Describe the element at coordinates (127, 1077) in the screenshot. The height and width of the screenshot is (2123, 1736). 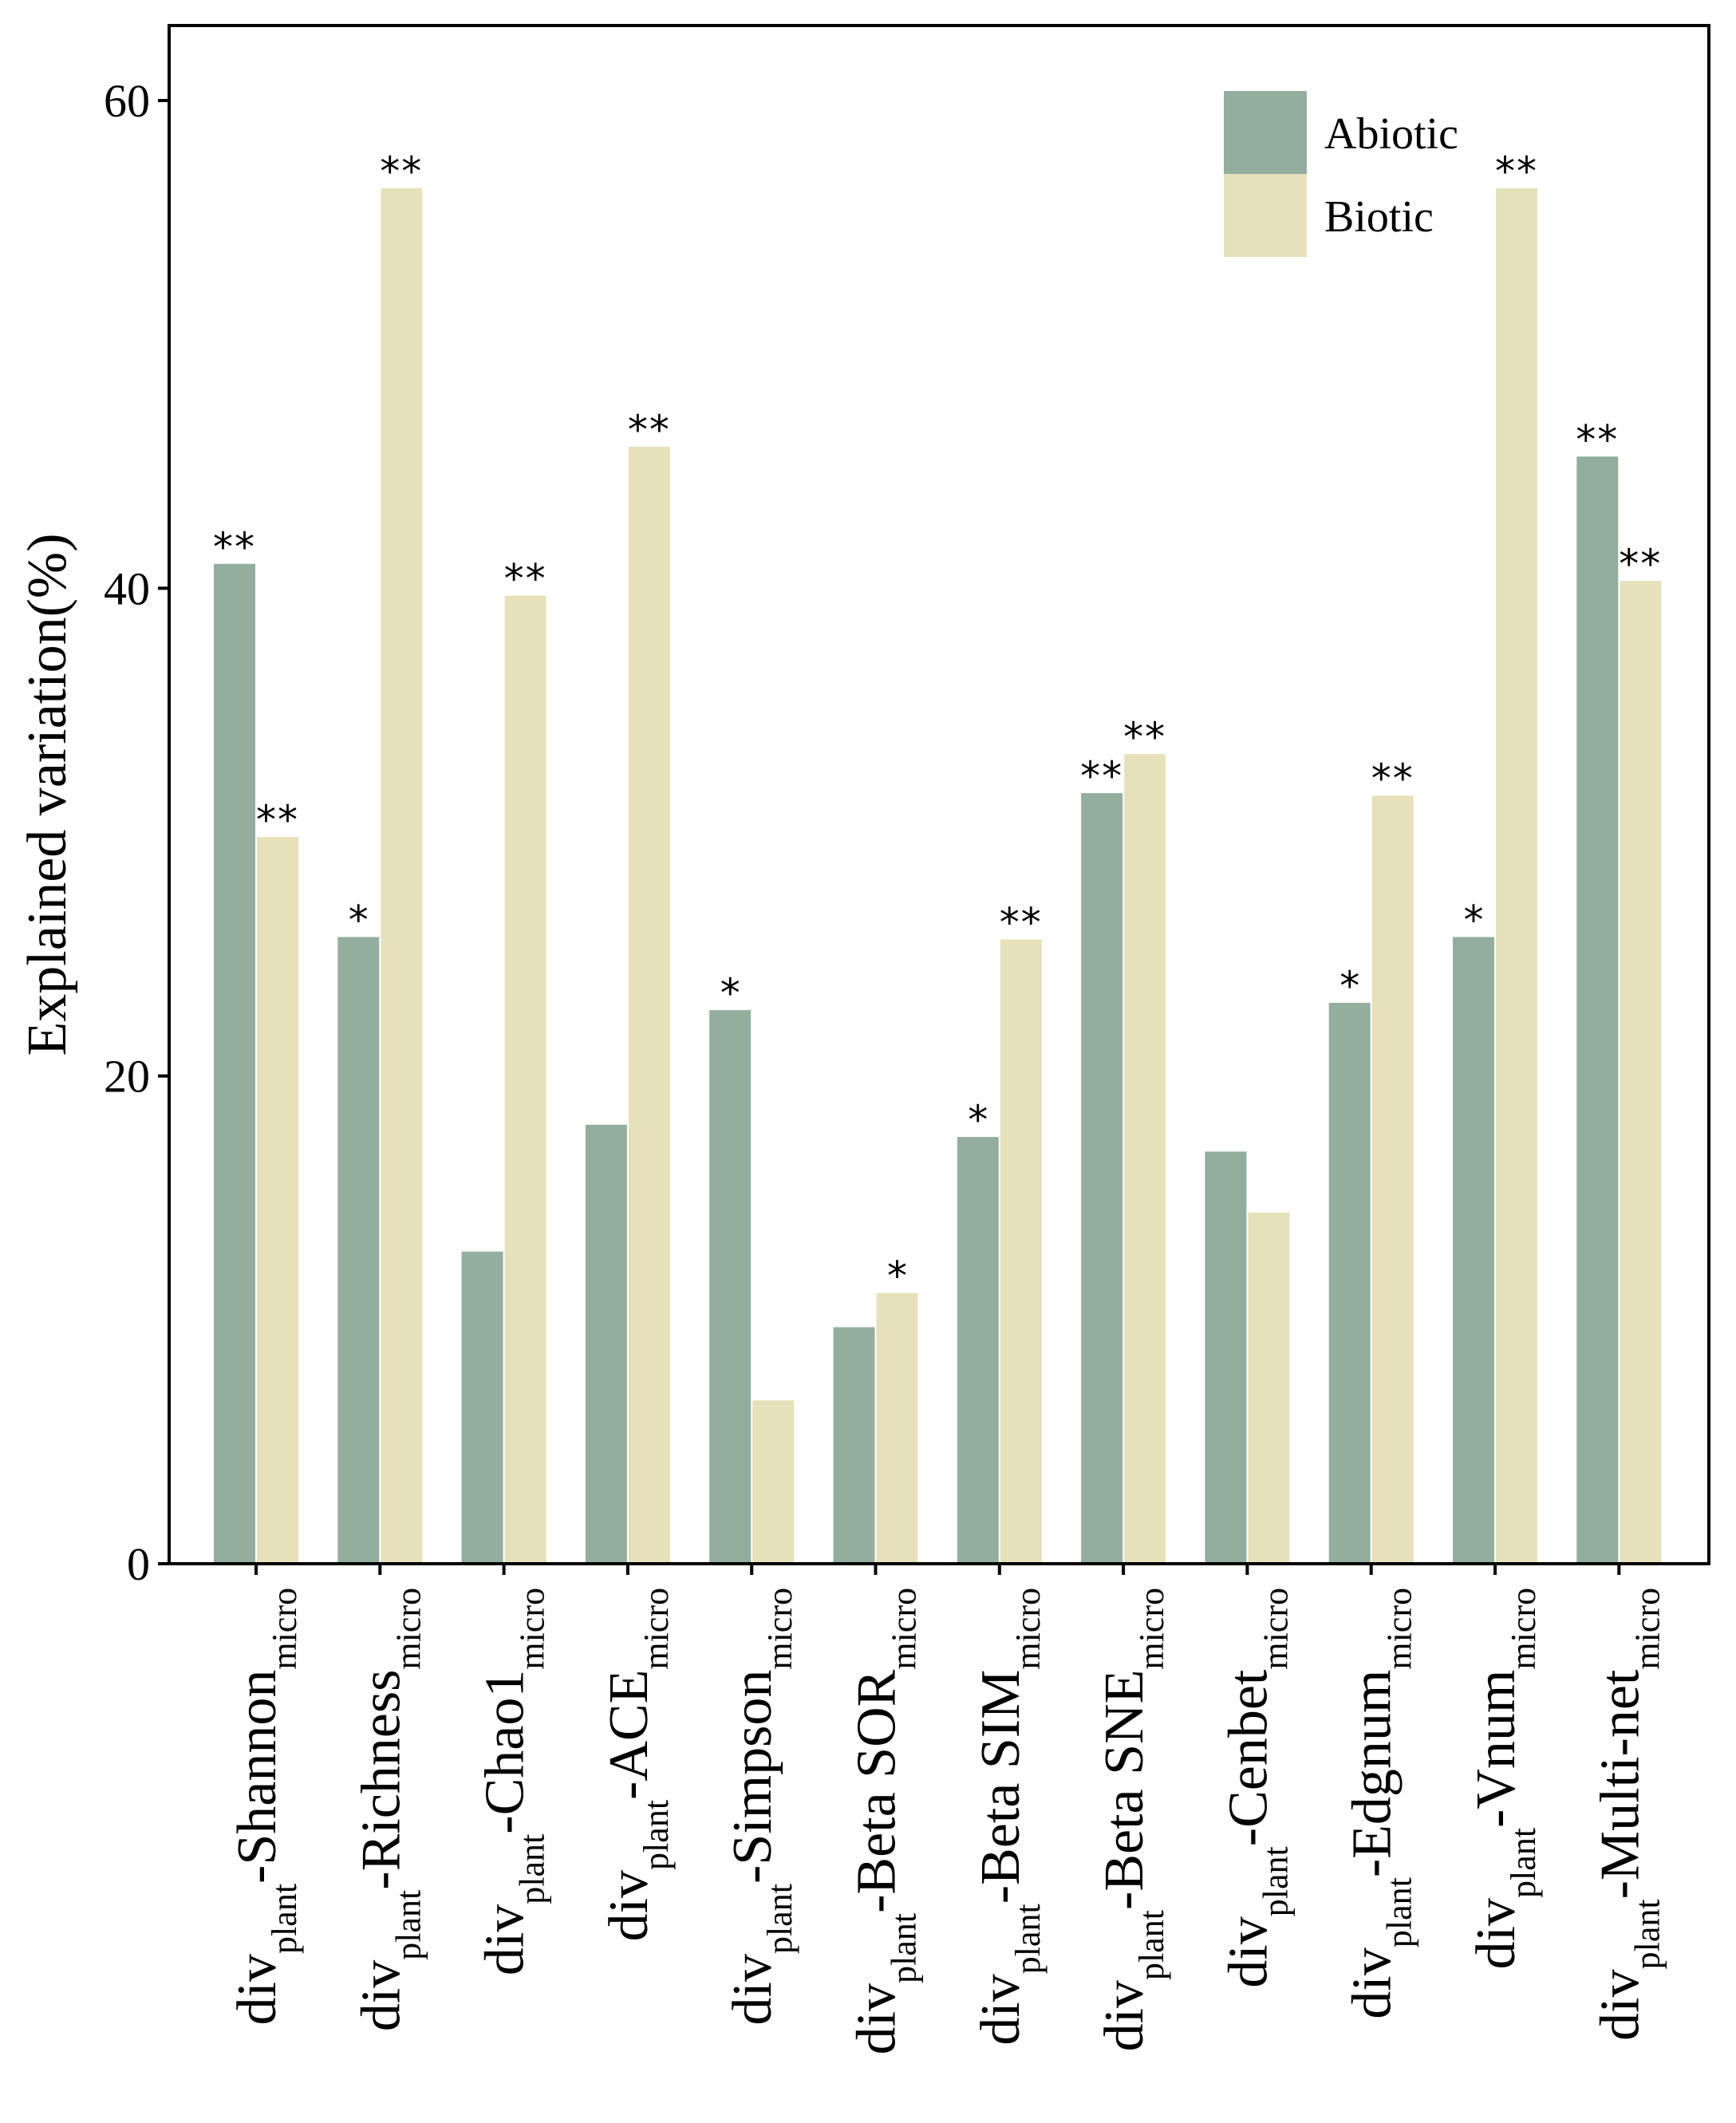
I see `y-tick-label-20: 20` at that location.